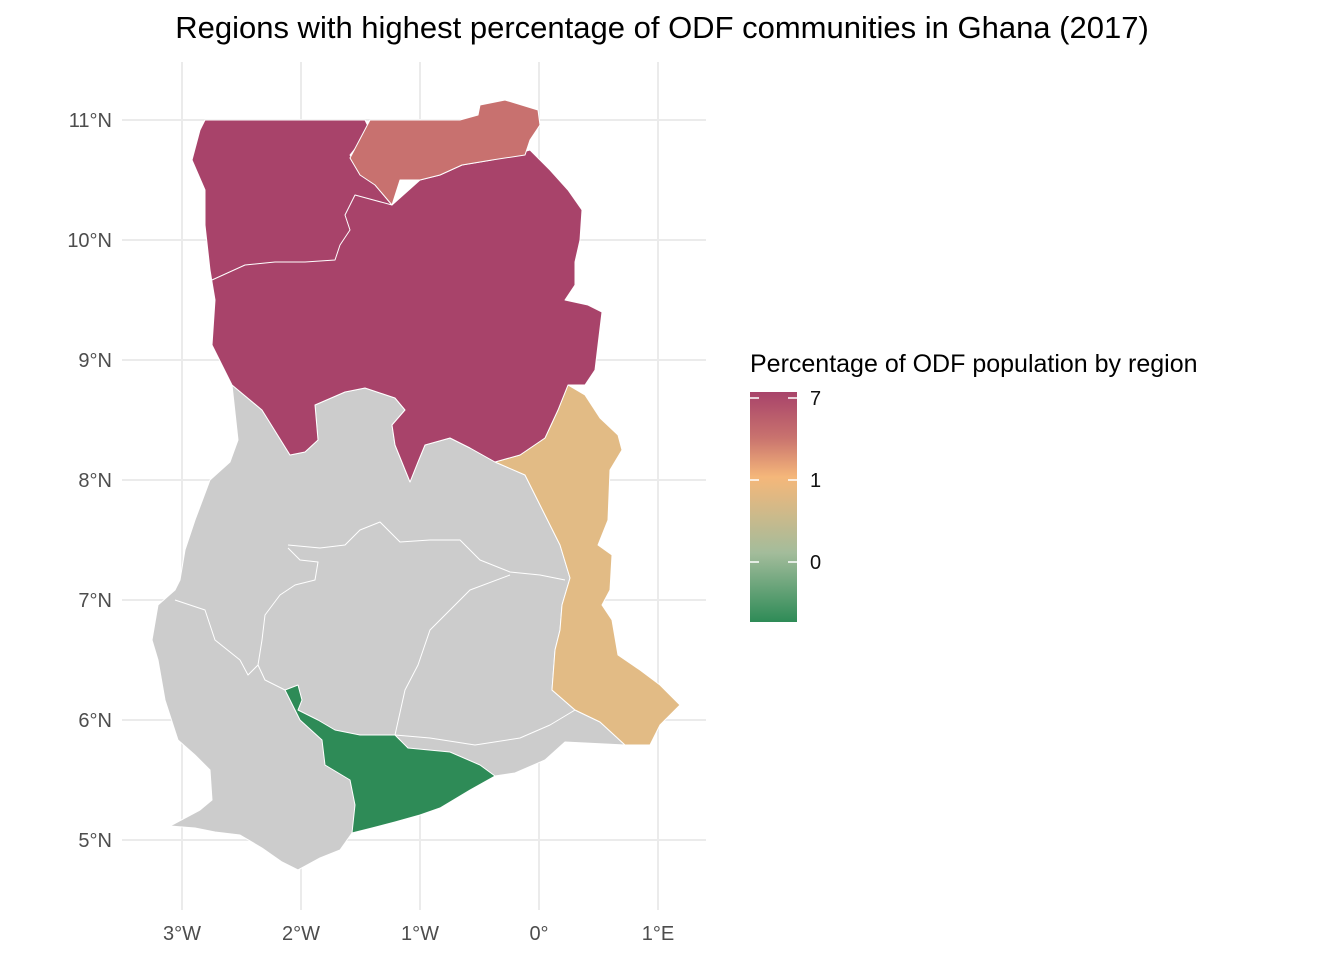  What do you see at coordinates (230, 645) in the screenshot?
I see `border-western-inner` at bounding box center [230, 645].